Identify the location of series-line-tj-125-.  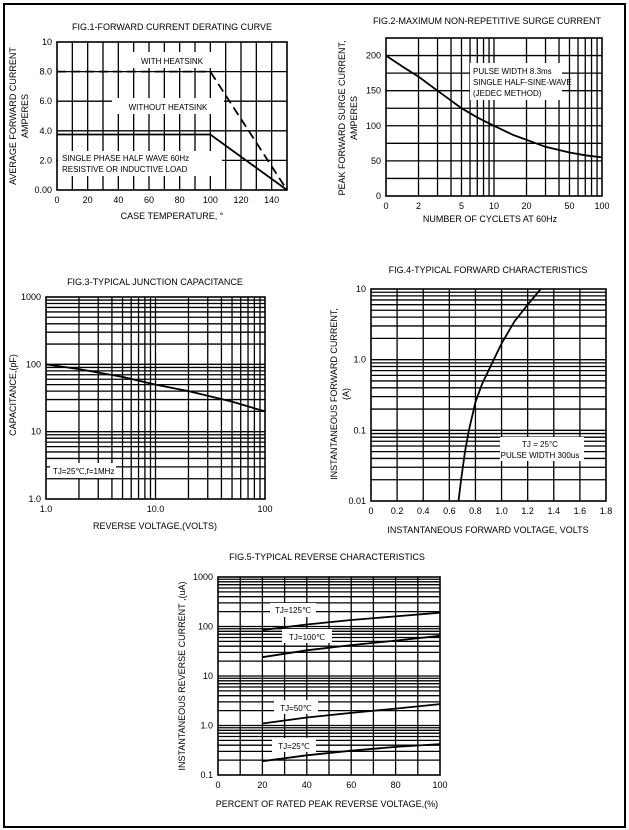
(351, 621).